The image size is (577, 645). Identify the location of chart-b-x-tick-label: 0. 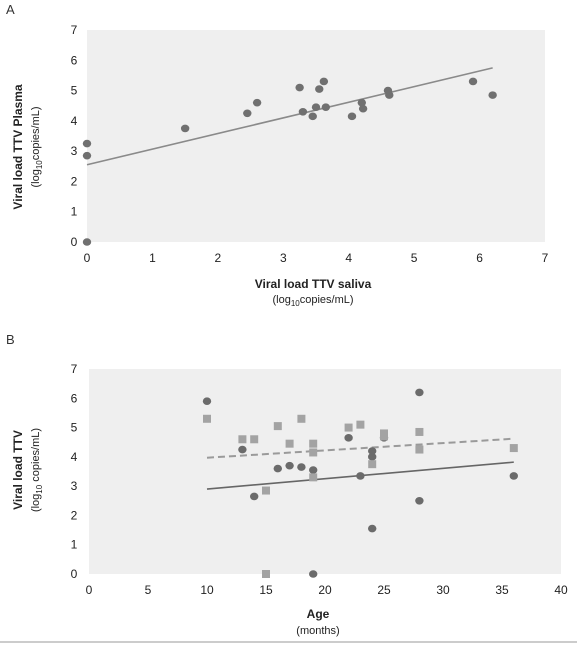
(89, 590).